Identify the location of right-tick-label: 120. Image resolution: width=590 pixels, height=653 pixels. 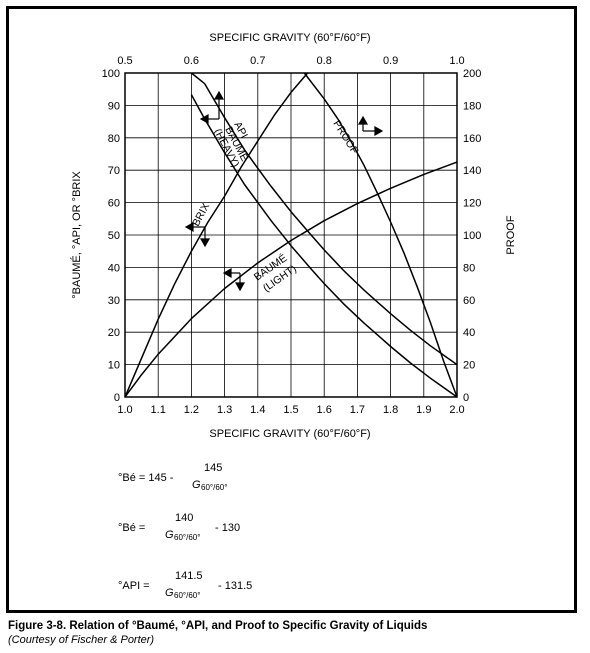
(472, 204).